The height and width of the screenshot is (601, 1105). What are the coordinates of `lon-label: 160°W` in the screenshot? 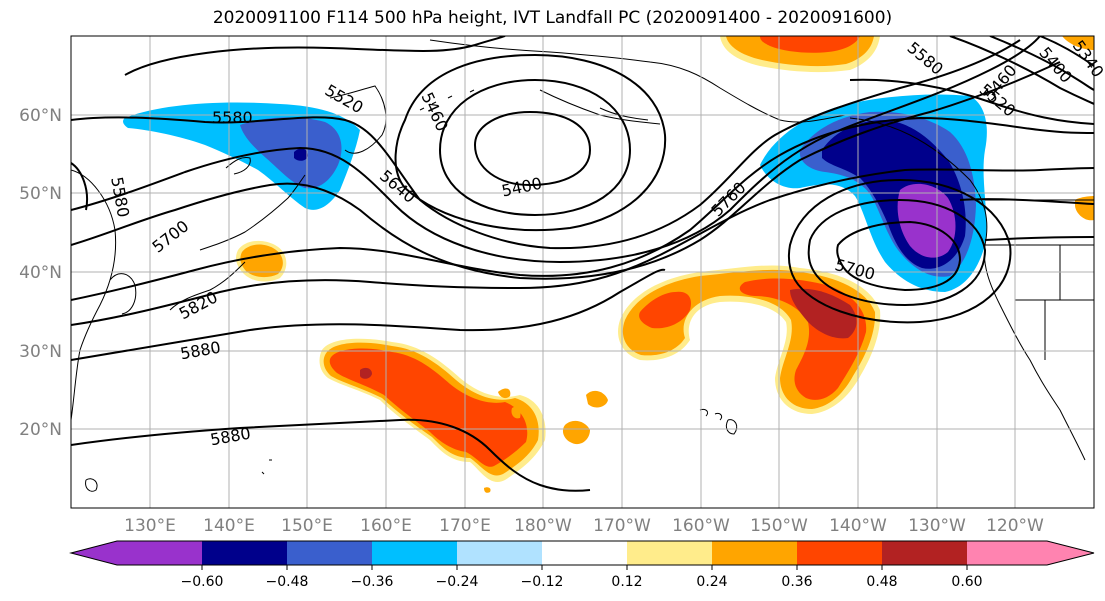 It's located at (701, 526).